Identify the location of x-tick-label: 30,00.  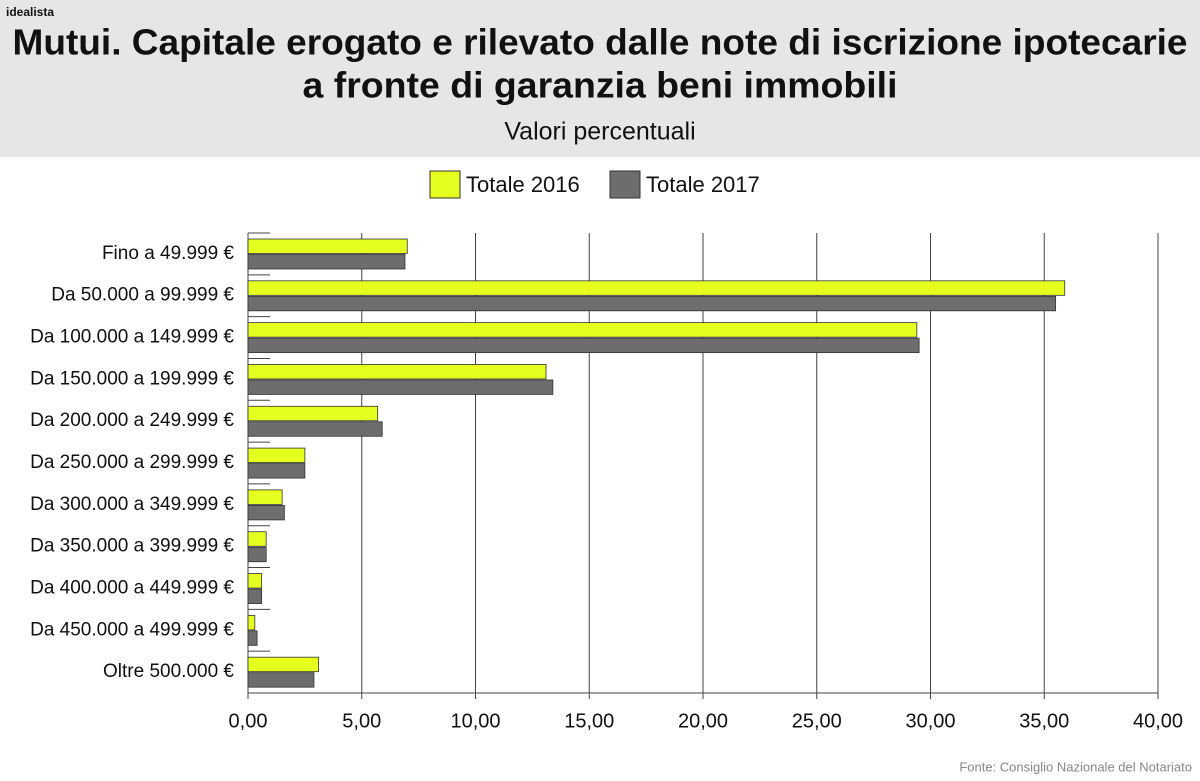
(930, 721).